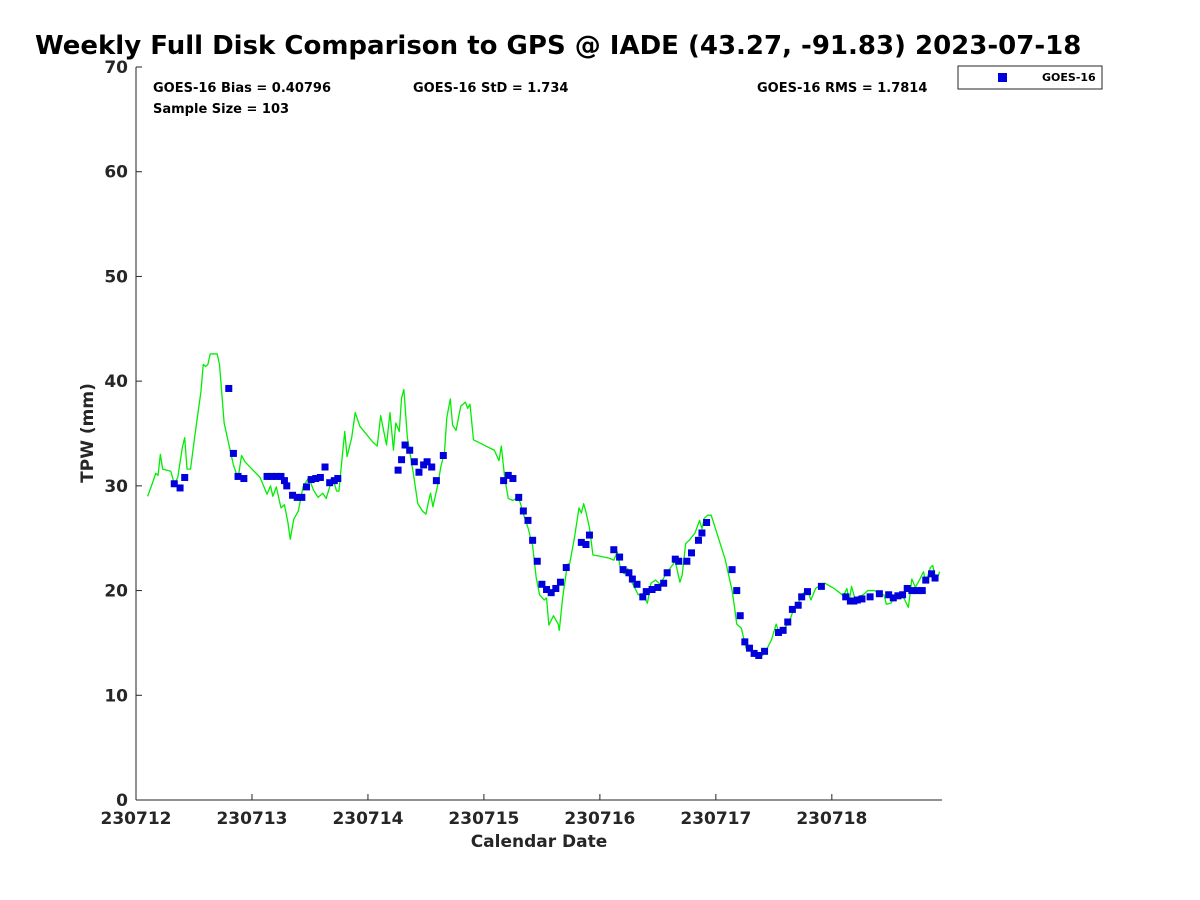 The width and height of the screenshot is (1200, 900). What do you see at coordinates (122, 801) in the screenshot?
I see `y-tick-label: 0` at bounding box center [122, 801].